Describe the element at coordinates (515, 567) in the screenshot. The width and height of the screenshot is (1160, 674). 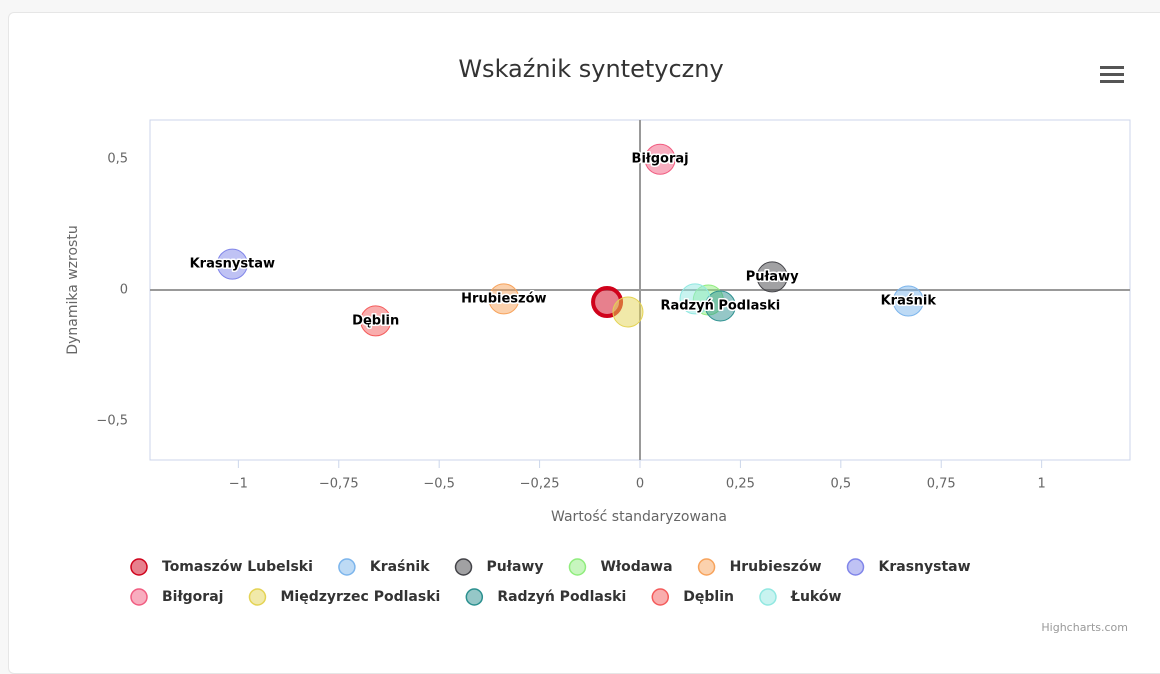
I see `legend-label: Puławy` at that location.